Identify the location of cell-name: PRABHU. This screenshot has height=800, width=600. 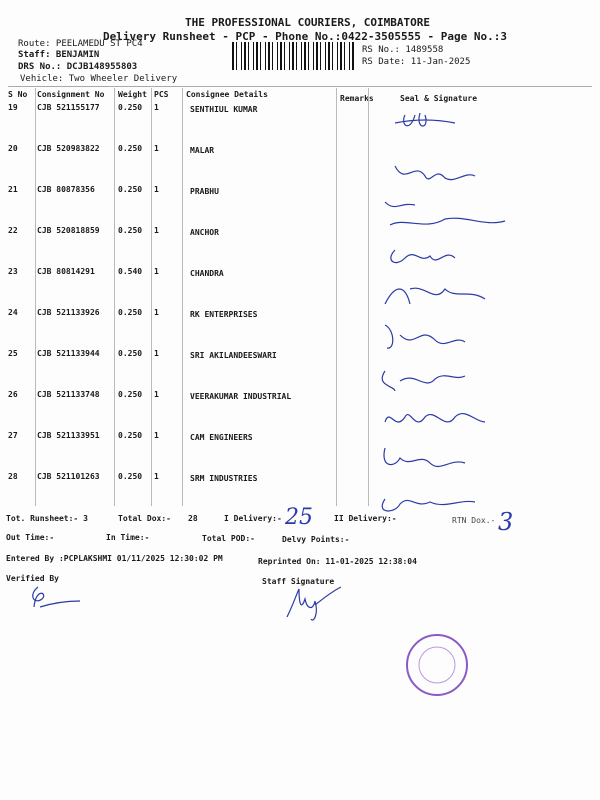
(204, 191).